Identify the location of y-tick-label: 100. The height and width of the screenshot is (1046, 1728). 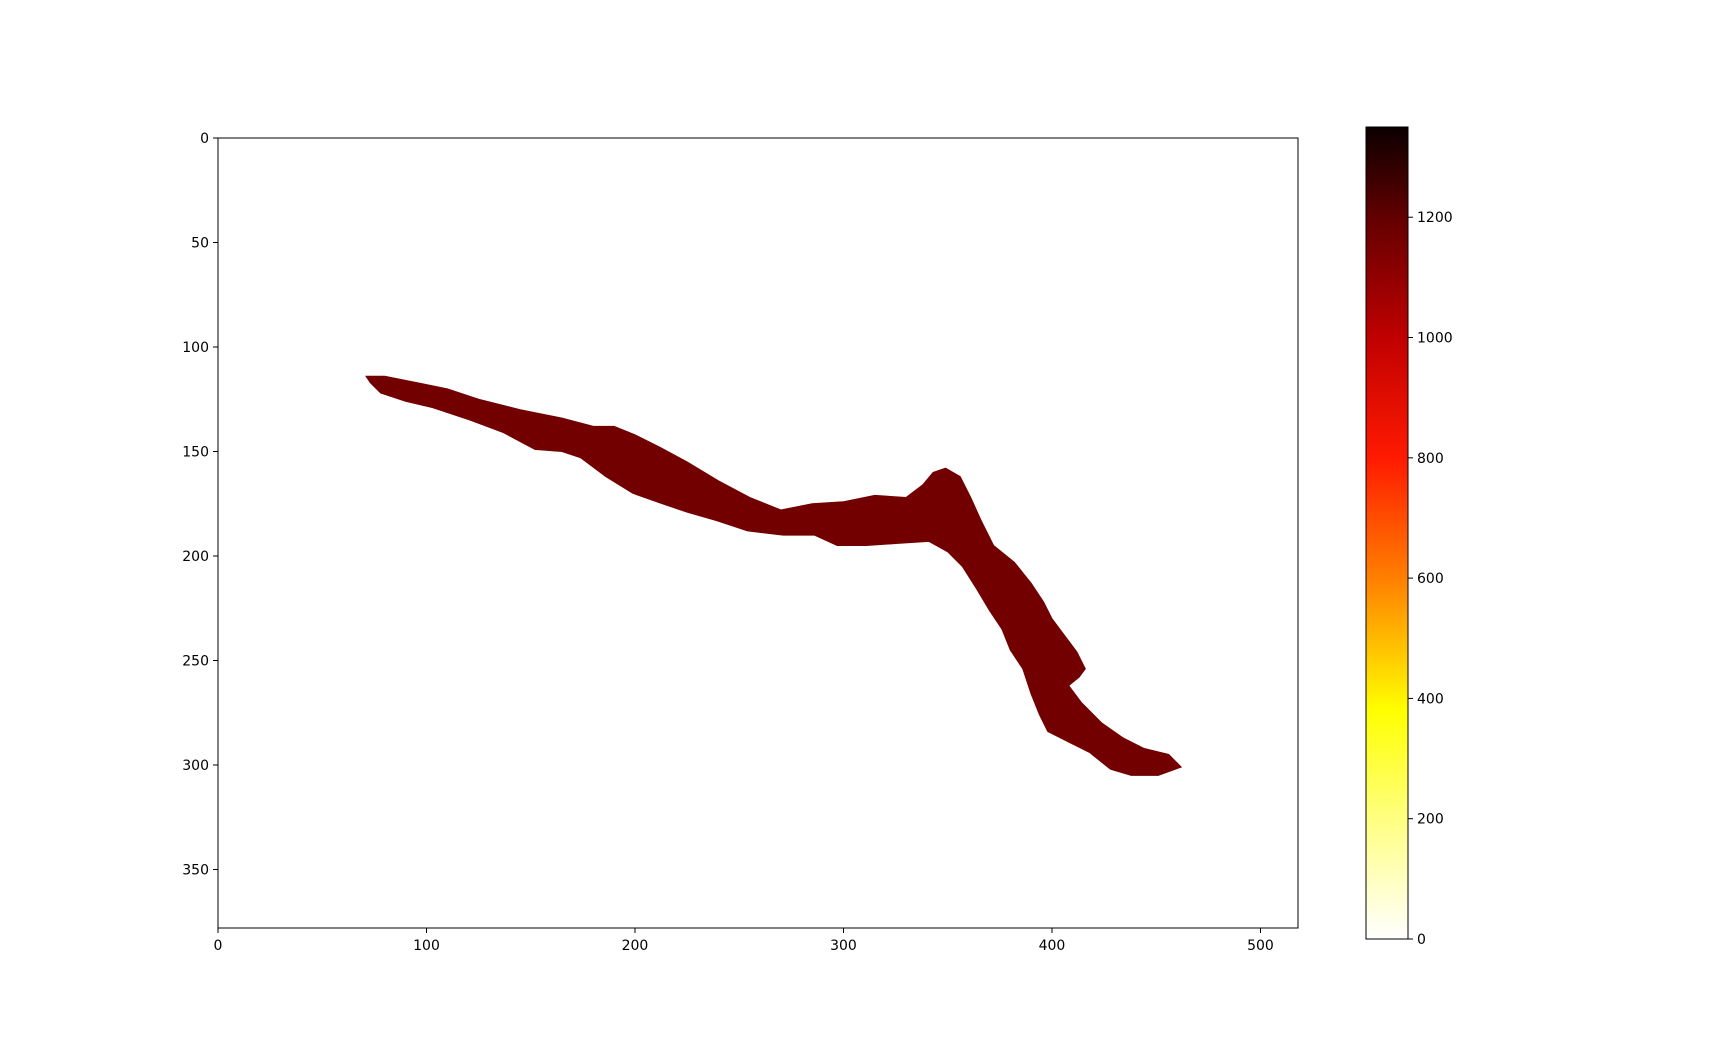
(195, 348).